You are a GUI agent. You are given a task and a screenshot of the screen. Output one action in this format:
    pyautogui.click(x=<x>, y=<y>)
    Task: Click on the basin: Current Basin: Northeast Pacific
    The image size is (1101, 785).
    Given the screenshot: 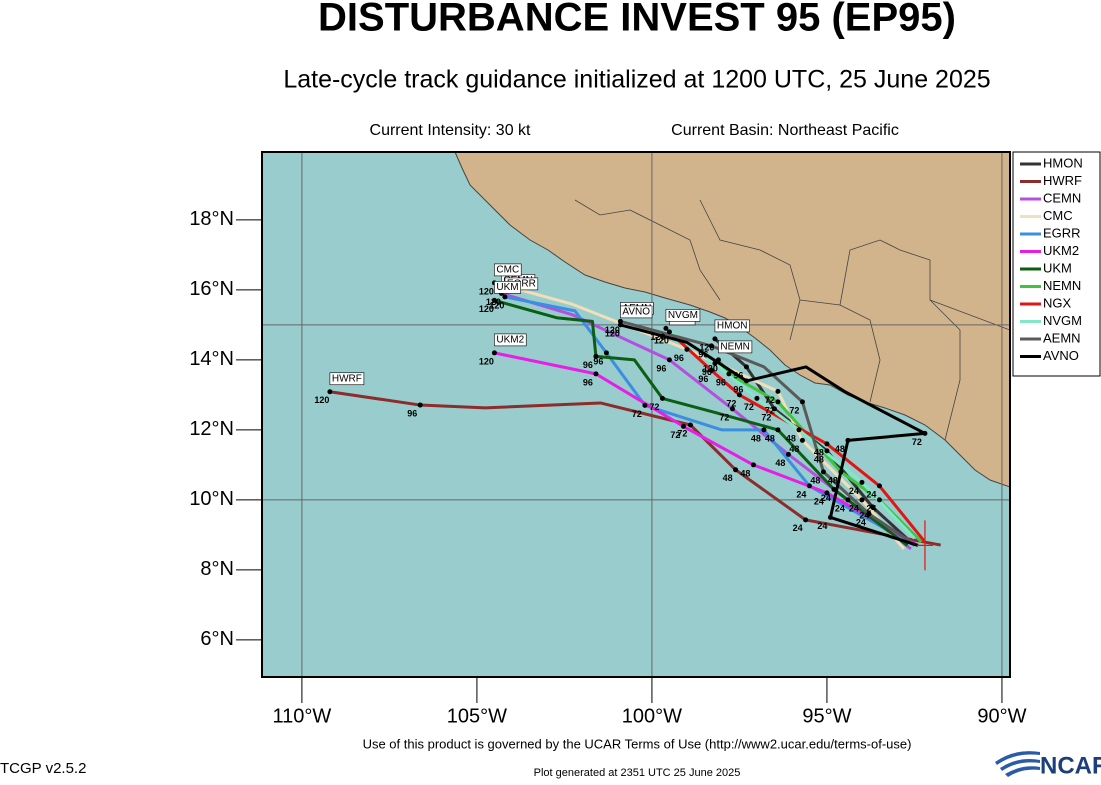 What is the action you would take?
    pyautogui.click(x=785, y=130)
    